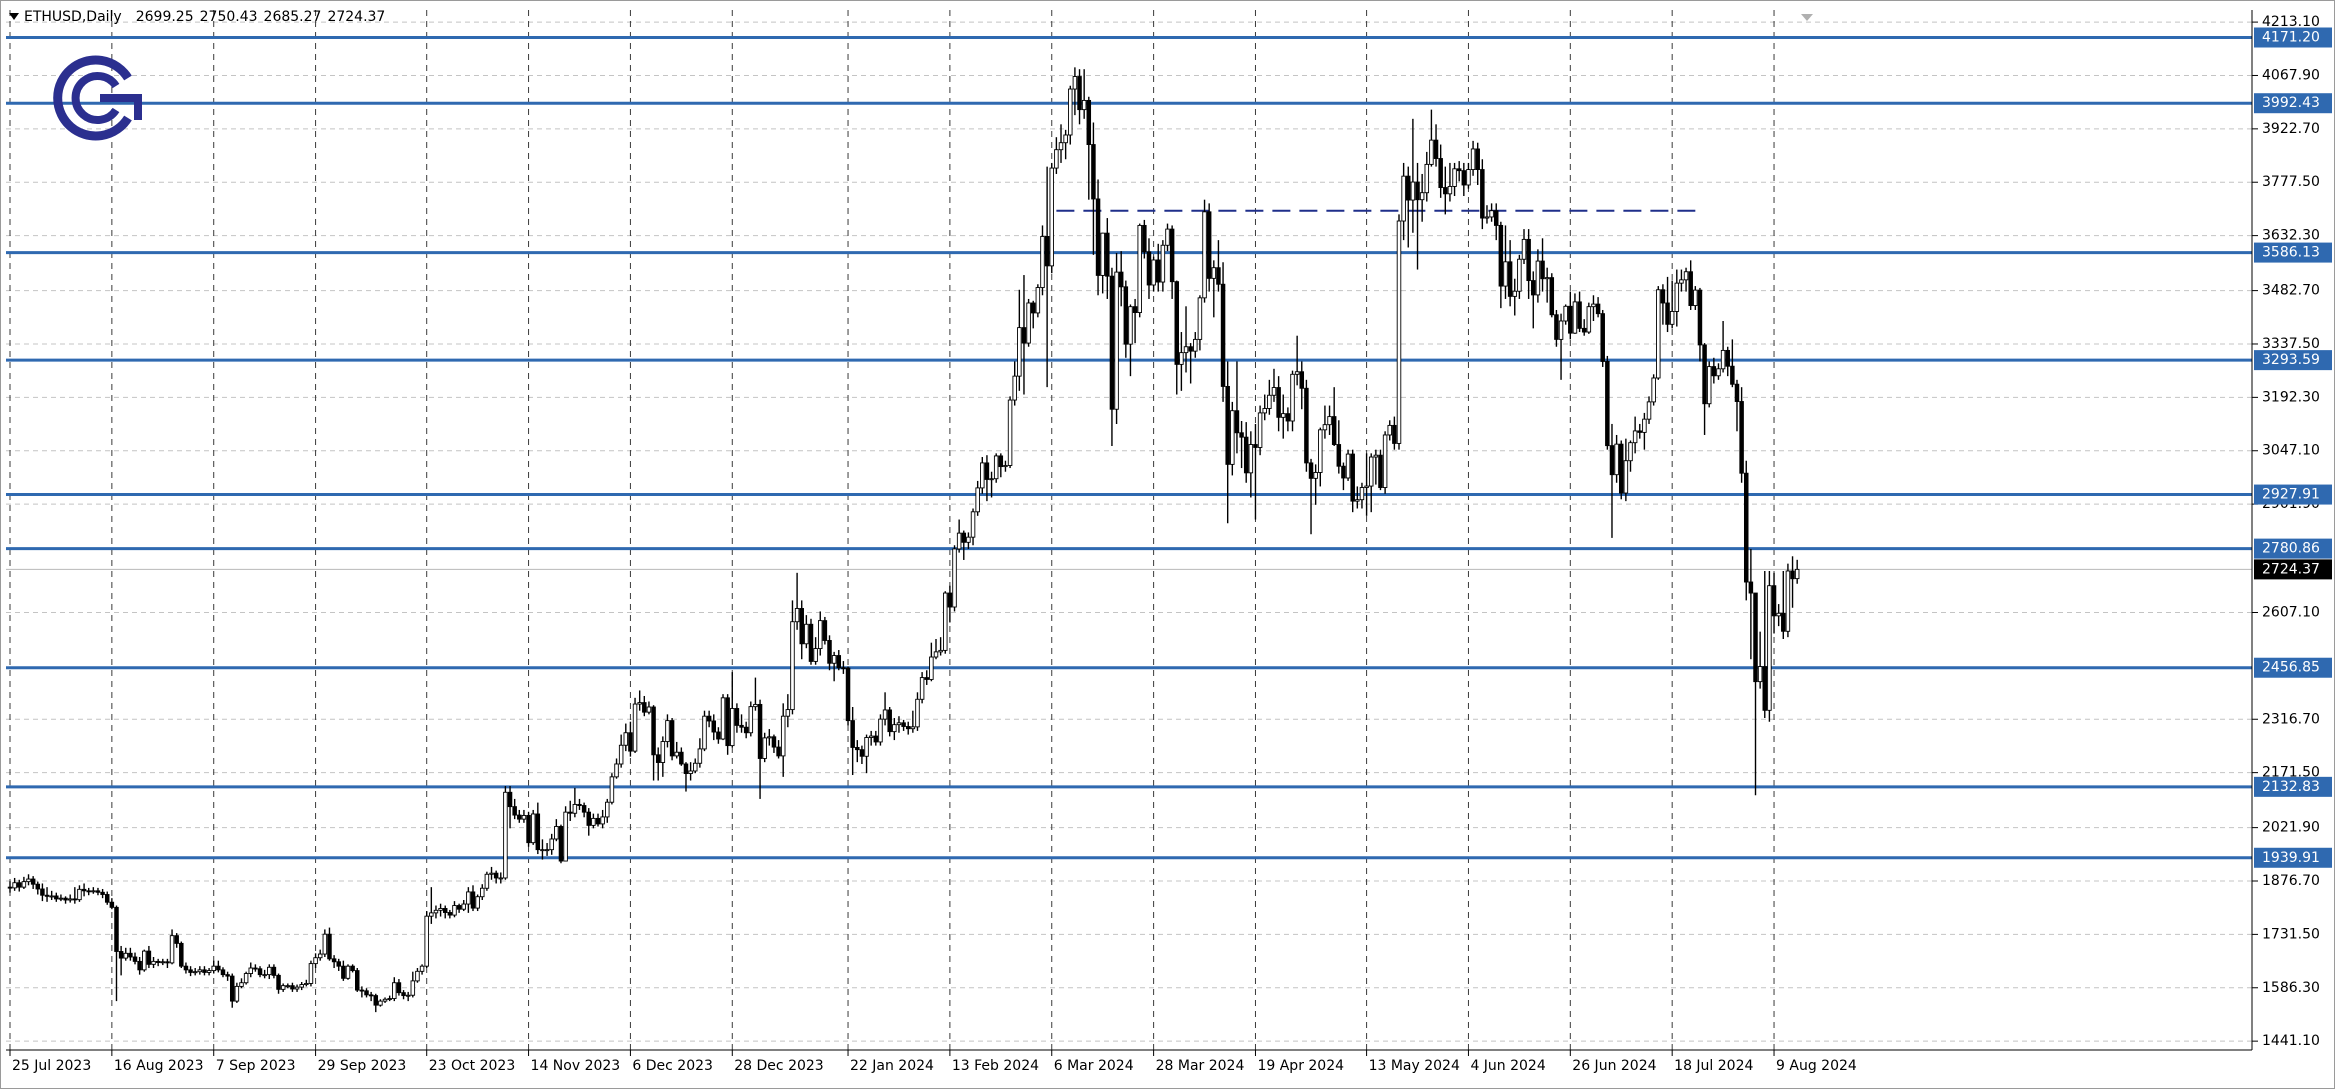  I want to click on x-tick-label: 18 Jul 2024, so click(1713, 1066).